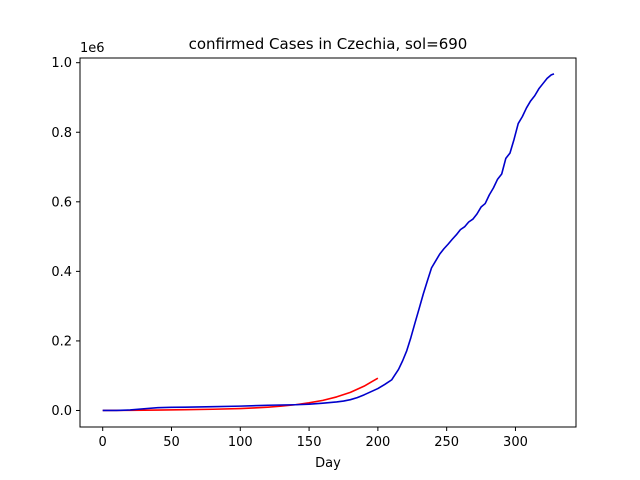 The width and height of the screenshot is (640, 480). What do you see at coordinates (103, 442) in the screenshot?
I see `x-tick-label: 0` at bounding box center [103, 442].